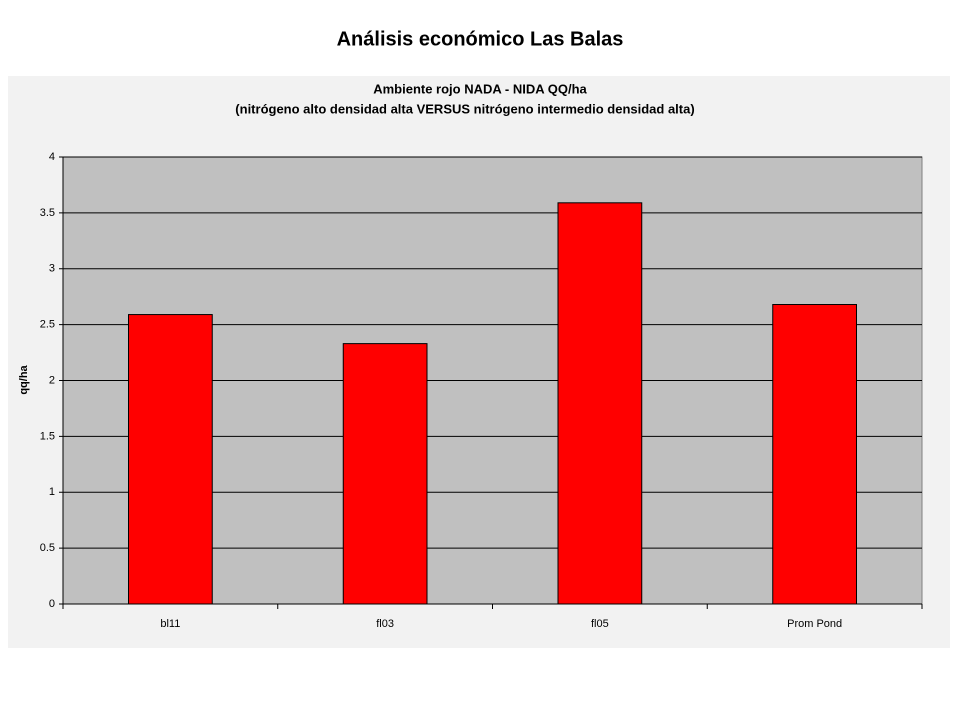 This screenshot has height=720, width=960. I want to click on y-tick-label: 4, so click(52, 157).